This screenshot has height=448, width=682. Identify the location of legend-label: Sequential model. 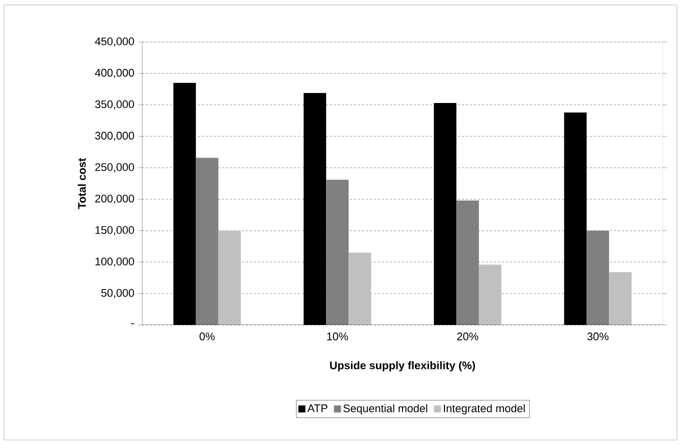
(385, 409).